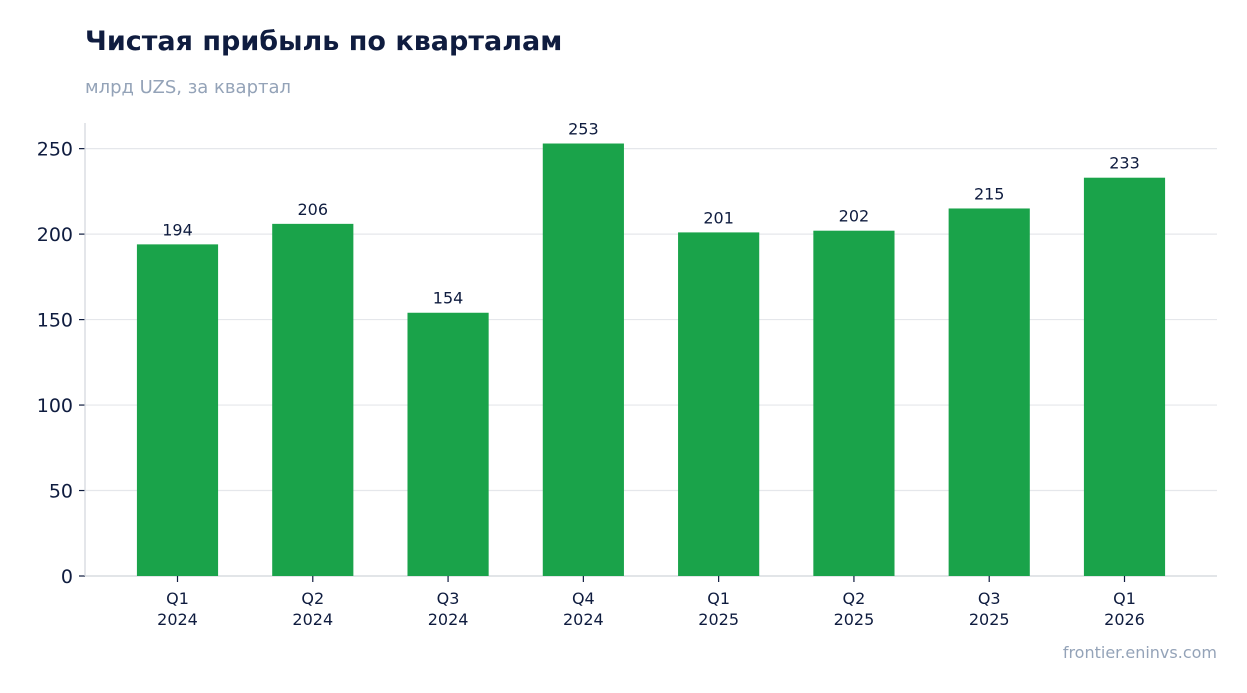 This screenshot has height=693, width=1247. What do you see at coordinates (1124, 163) in the screenshot?
I see `data-label: 233` at bounding box center [1124, 163].